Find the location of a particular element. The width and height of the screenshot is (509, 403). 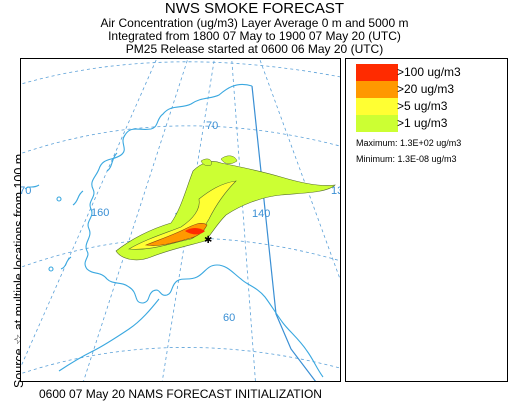

smoke-plume is located at coordinates (225, 208).